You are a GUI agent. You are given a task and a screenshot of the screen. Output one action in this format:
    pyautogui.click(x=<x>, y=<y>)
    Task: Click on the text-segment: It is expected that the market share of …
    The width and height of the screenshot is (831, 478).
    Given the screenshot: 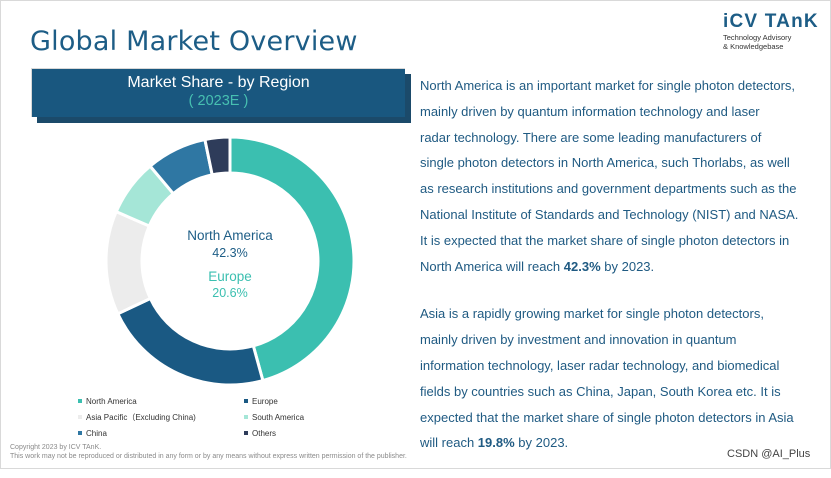 What is the action you would take?
    pyautogui.click(x=605, y=240)
    